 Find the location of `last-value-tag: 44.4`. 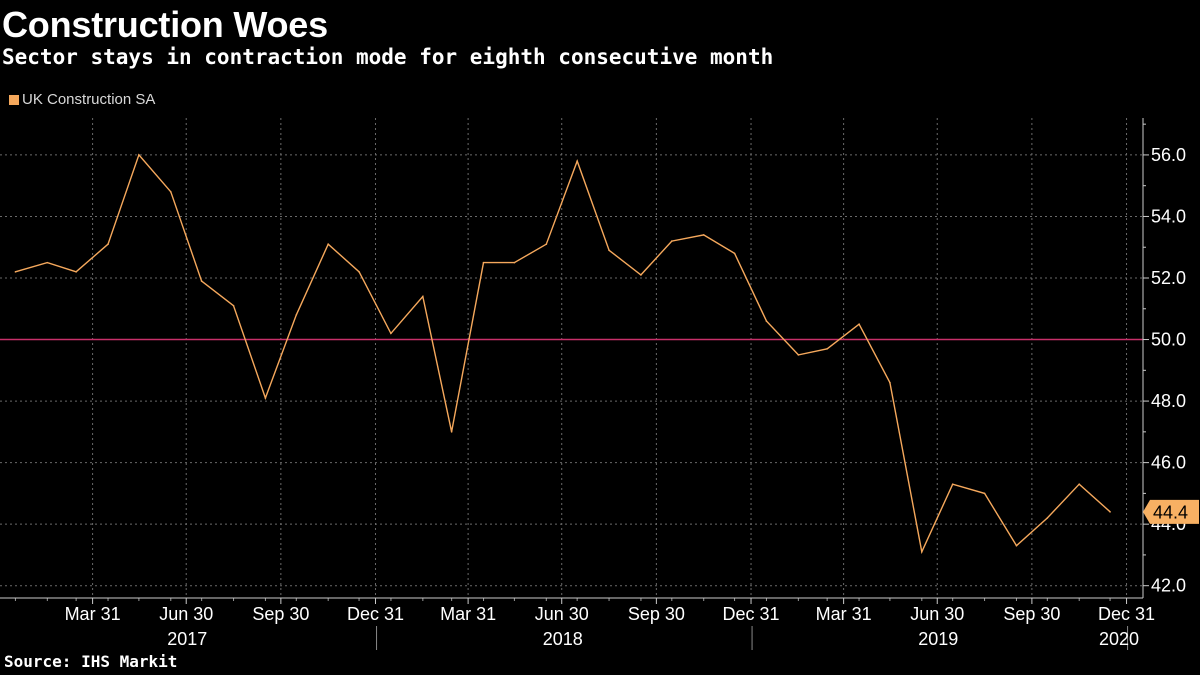

last-value-tag: 44.4 is located at coordinates (1171, 511).